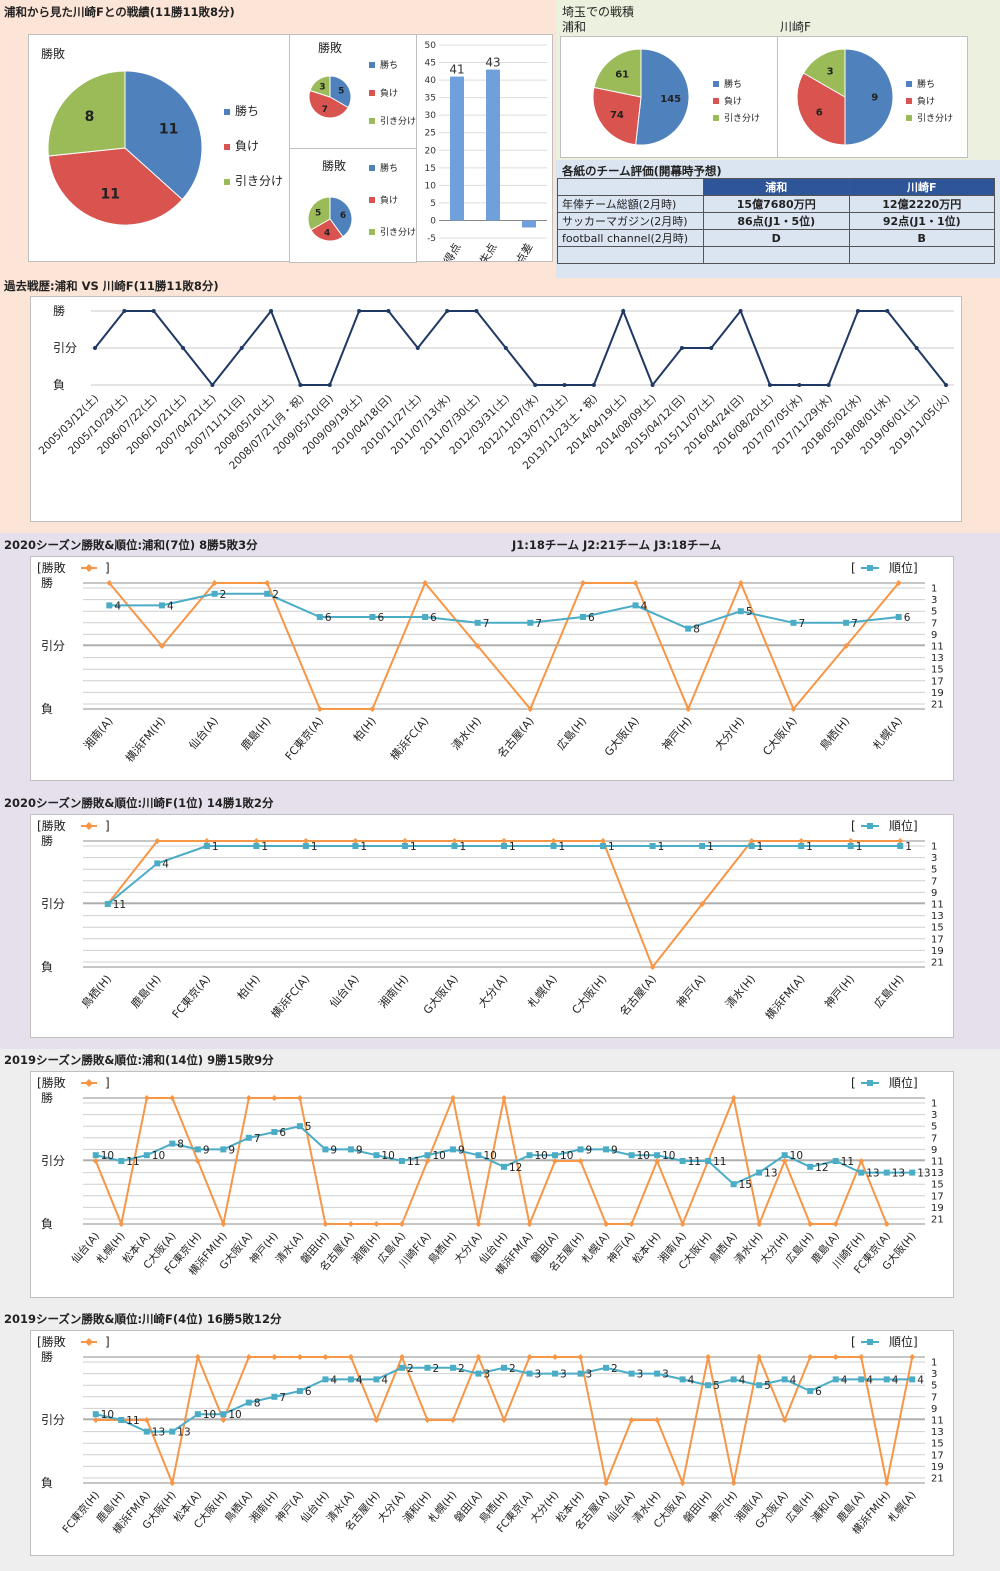 This screenshot has width=1000, height=1571. I want to click on y-right-tick-label: 19, so click(937, 951).